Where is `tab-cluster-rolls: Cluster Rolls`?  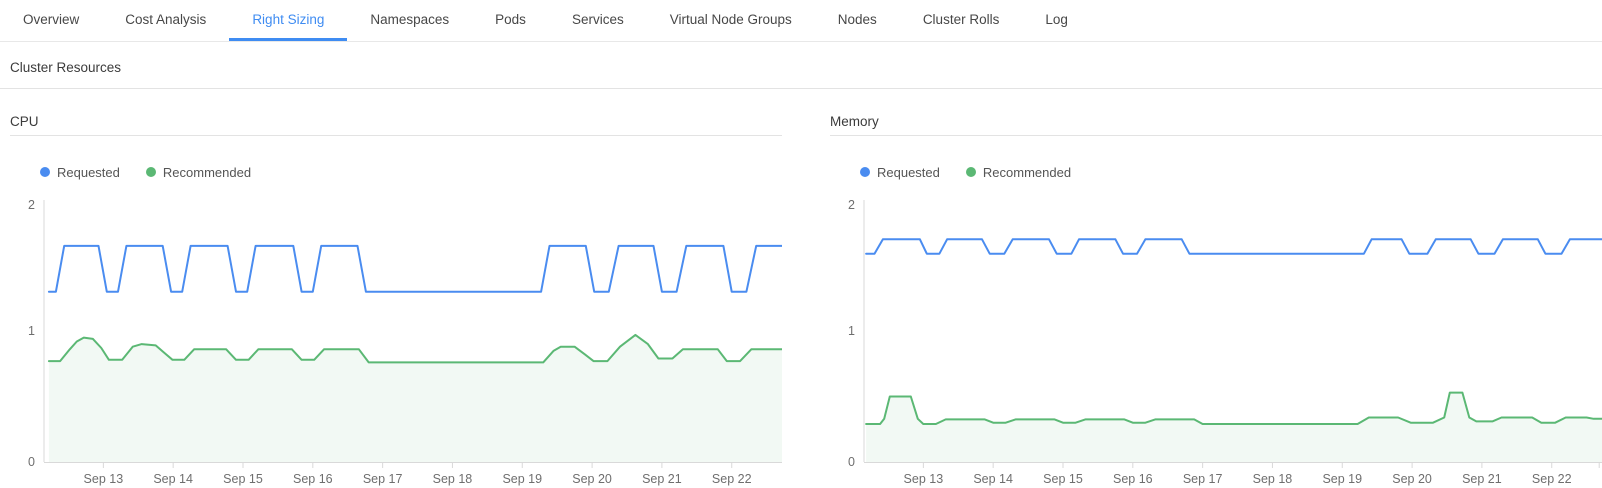 tab-cluster-rolls: Cluster Rolls is located at coordinates (961, 19).